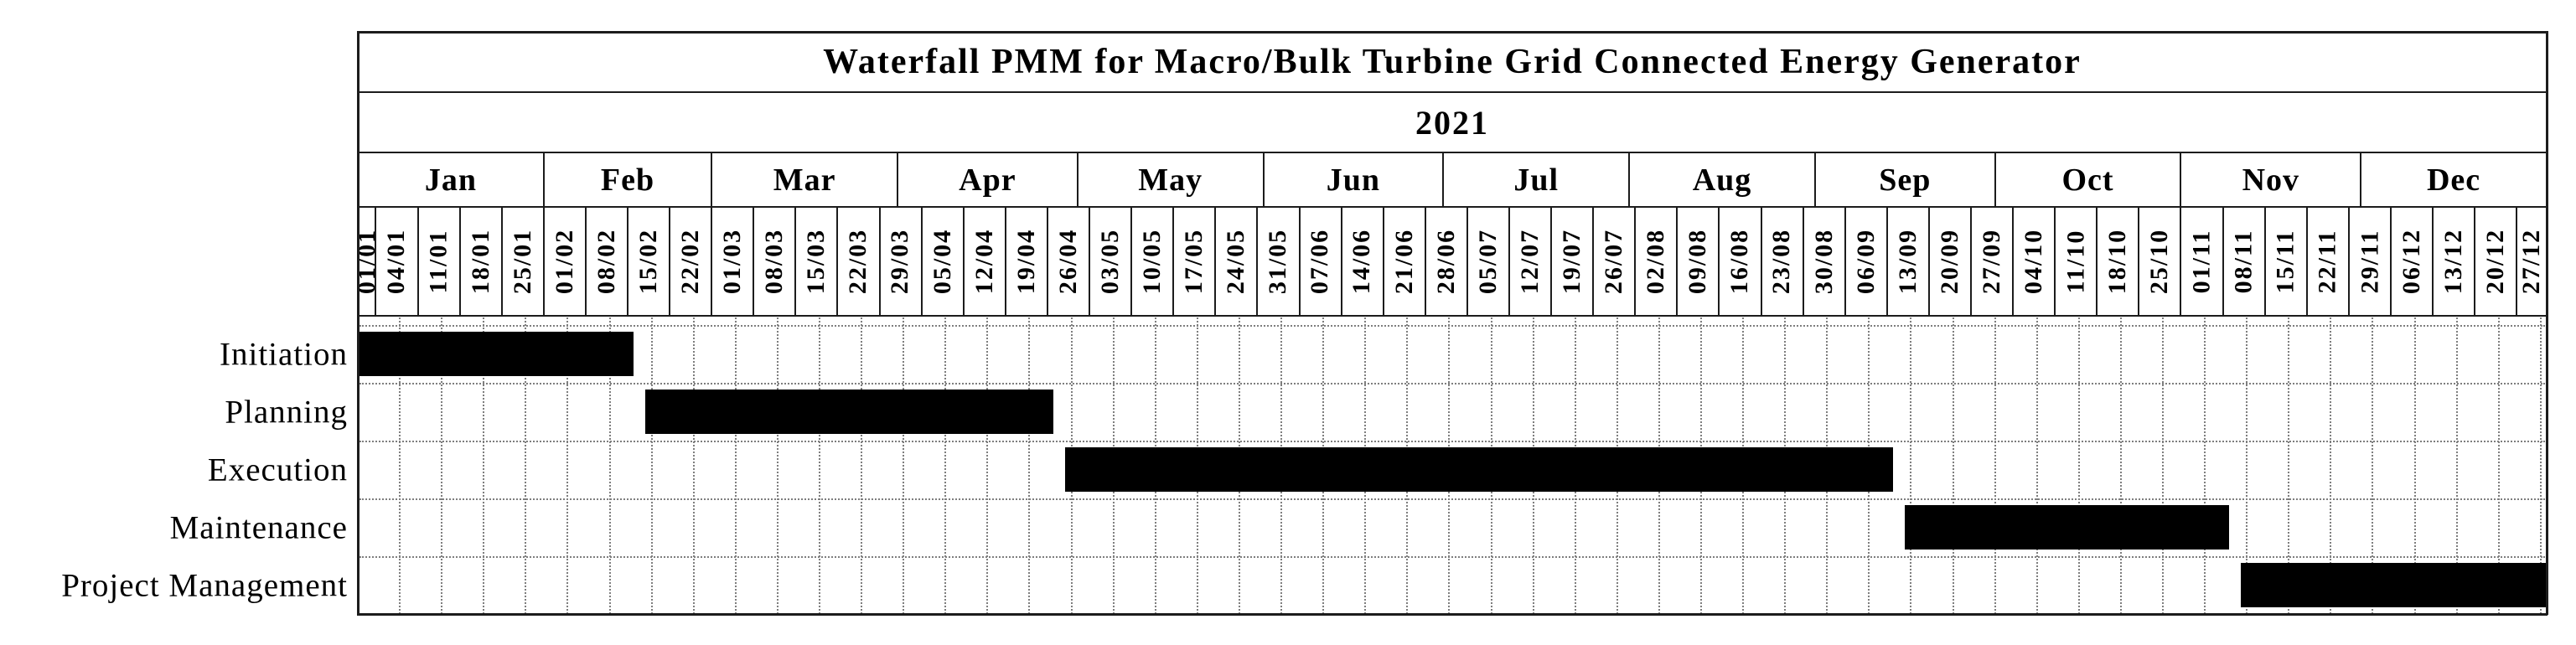 This screenshot has height=645, width=2576. Describe the element at coordinates (2271, 180) in the screenshot. I see `month-label: Nov` at that location.